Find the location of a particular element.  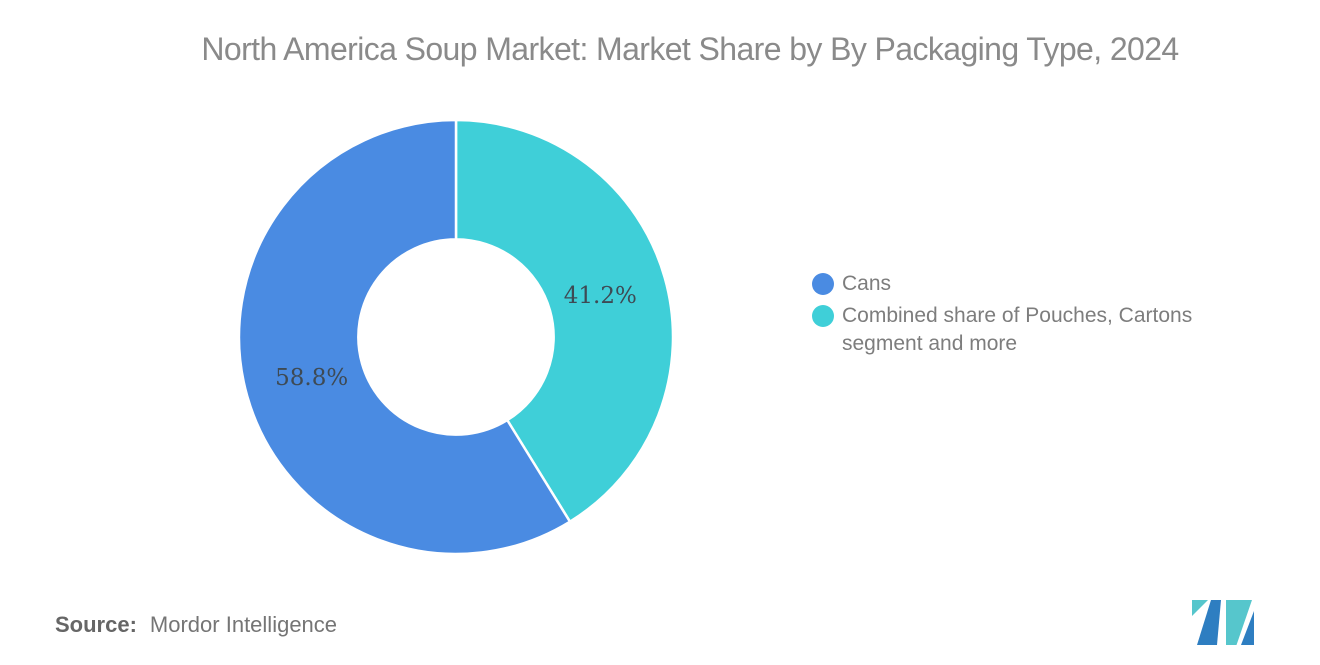

legend-label-cans: Cans is located at coordinates (867, 283).